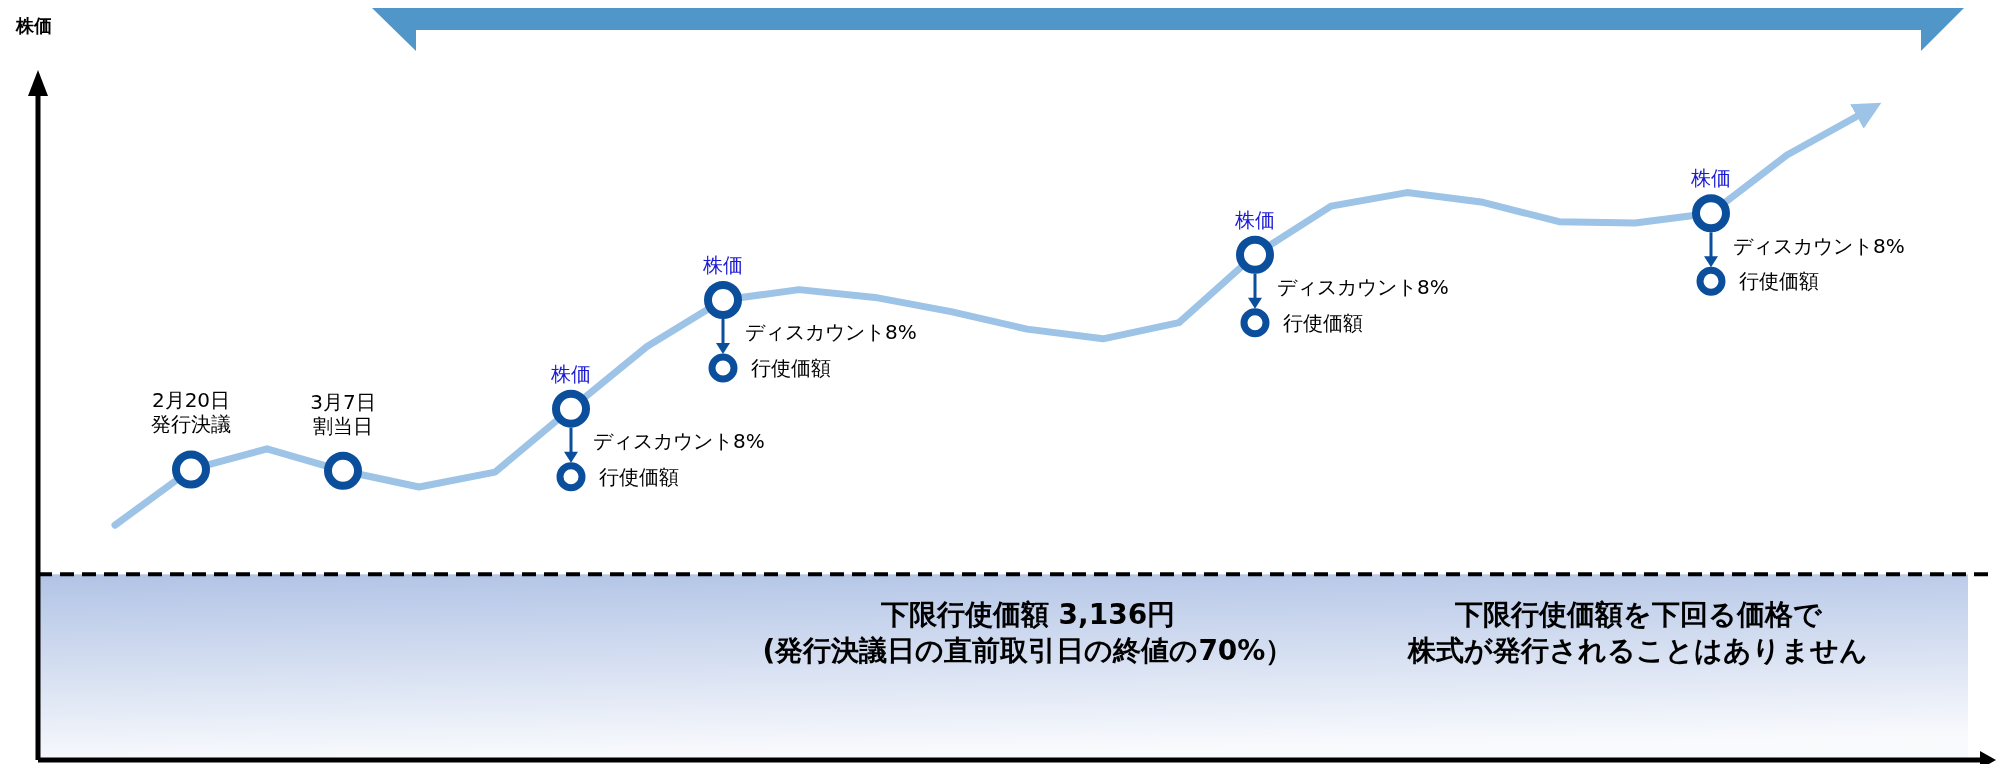 The height and width of the screenshot is (772, 2004). I want to click on band-label: 下限行使価額 3,136円 (発行決議日の直前取引日の終値の70%）, so click(1028, 633).